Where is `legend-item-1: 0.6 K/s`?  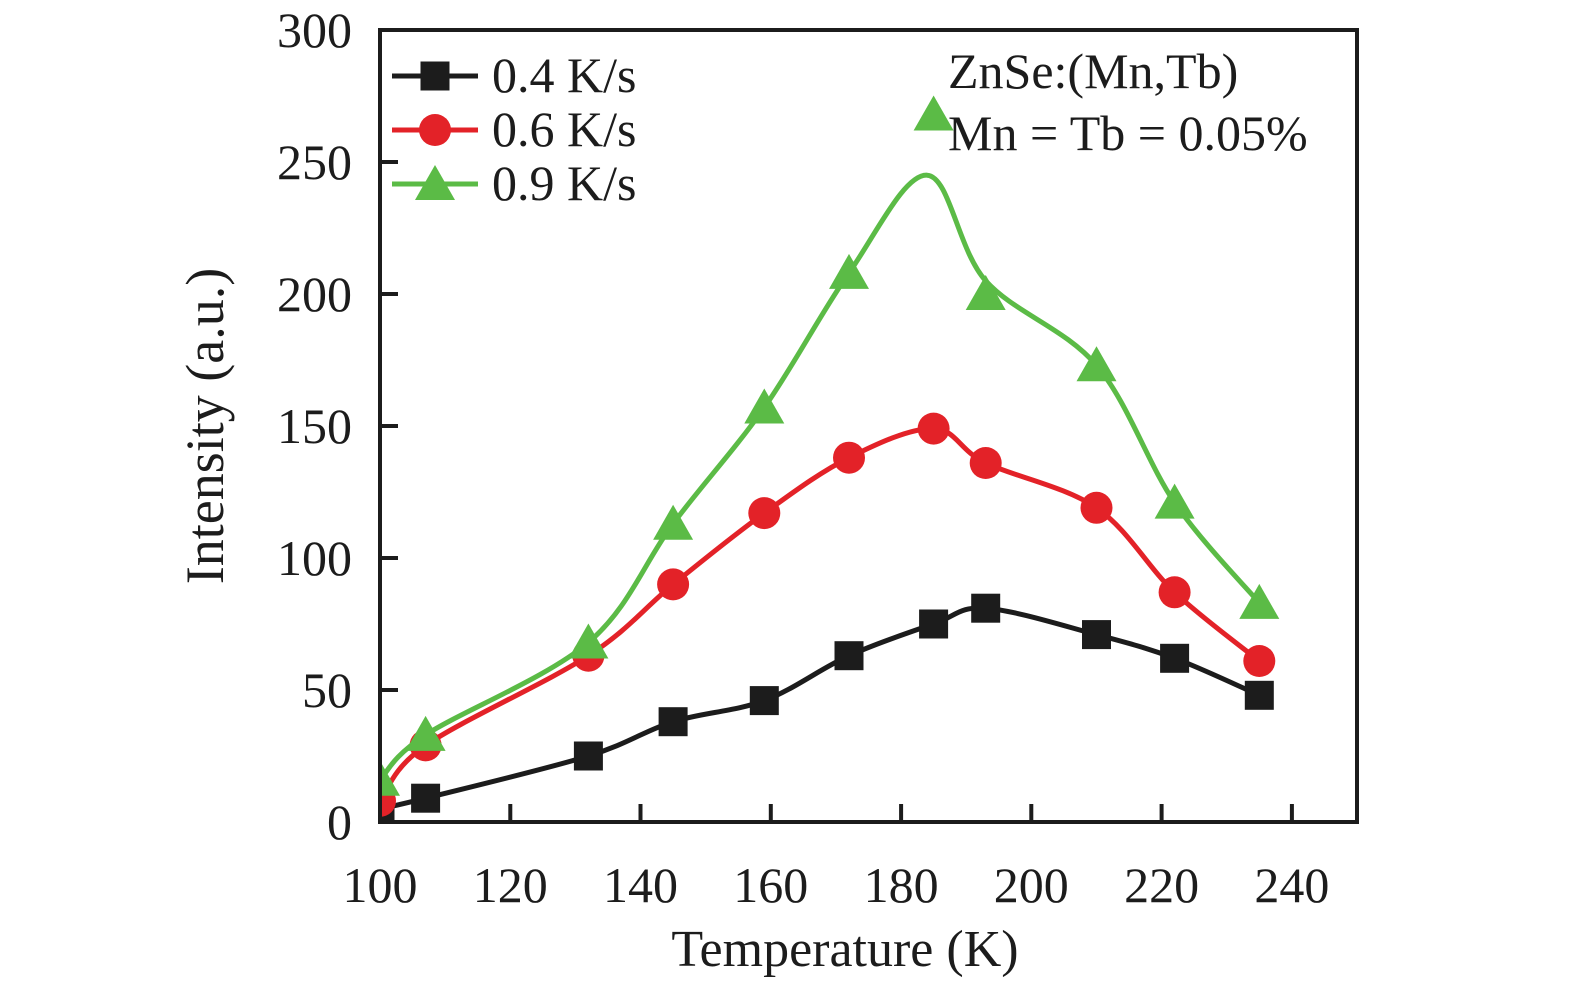
legend-item-1: 0.6 K/s is located at coordinates (513, 129).